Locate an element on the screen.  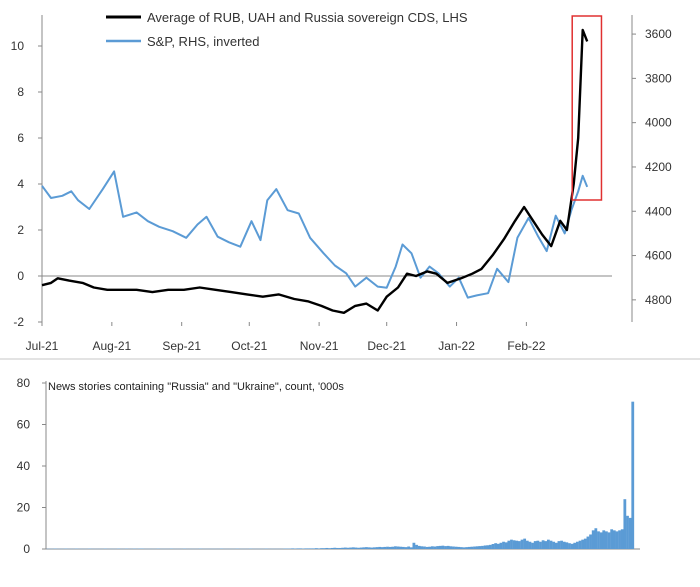
y-right-tick-label: 3600 is located at coordinates (658, 34).